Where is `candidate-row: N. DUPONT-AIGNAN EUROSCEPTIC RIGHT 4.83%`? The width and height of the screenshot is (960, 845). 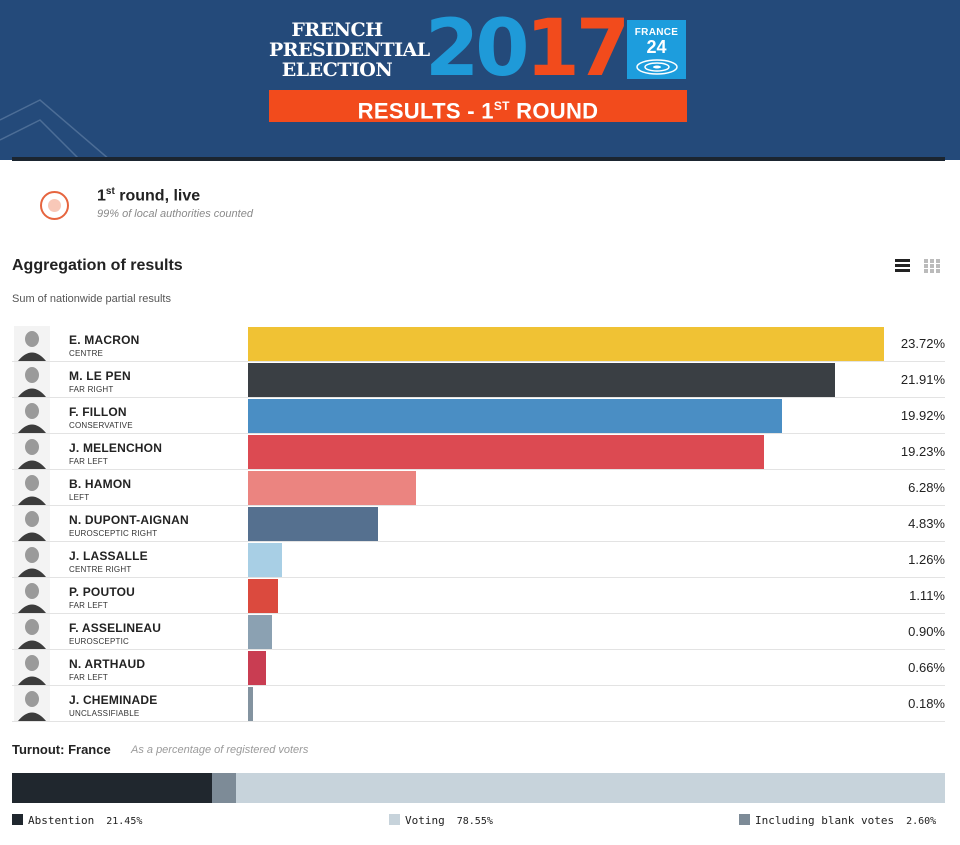 candidate-row: N. DUPONT-AIGNAN EUROSCEPTIC RIGHT 4.83% is located at coordinates (478, 524).